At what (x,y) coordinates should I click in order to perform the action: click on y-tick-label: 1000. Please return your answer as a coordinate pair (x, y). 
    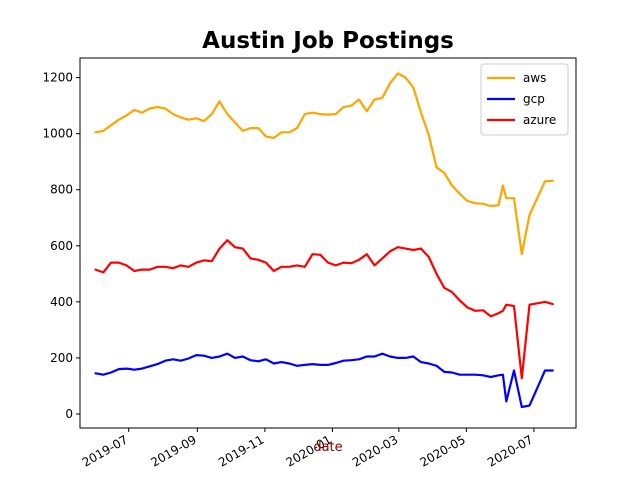
    Looking at the image, I should click on (57, 134).